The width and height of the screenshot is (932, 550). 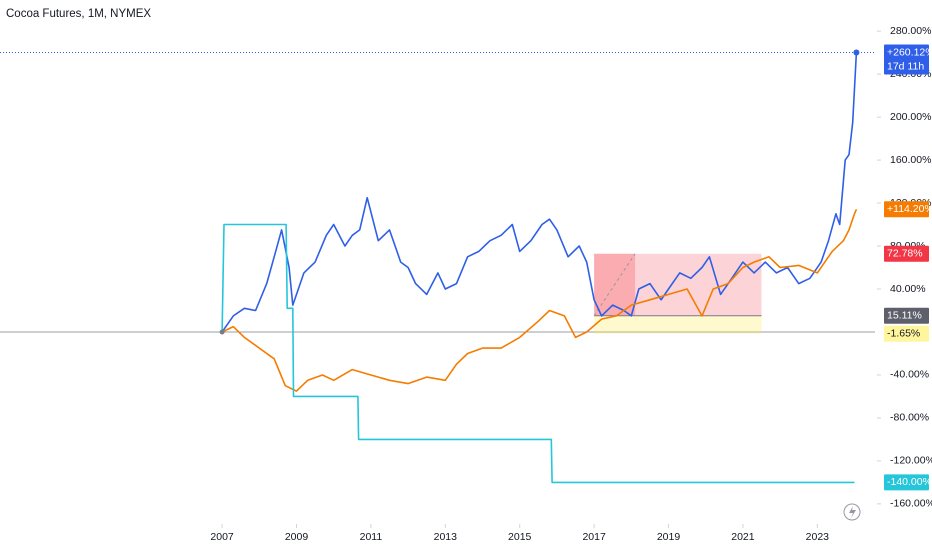 I want to click on chart-title: Cocoa Futures, 1M, NYMEX, so click(x=78, y=14).